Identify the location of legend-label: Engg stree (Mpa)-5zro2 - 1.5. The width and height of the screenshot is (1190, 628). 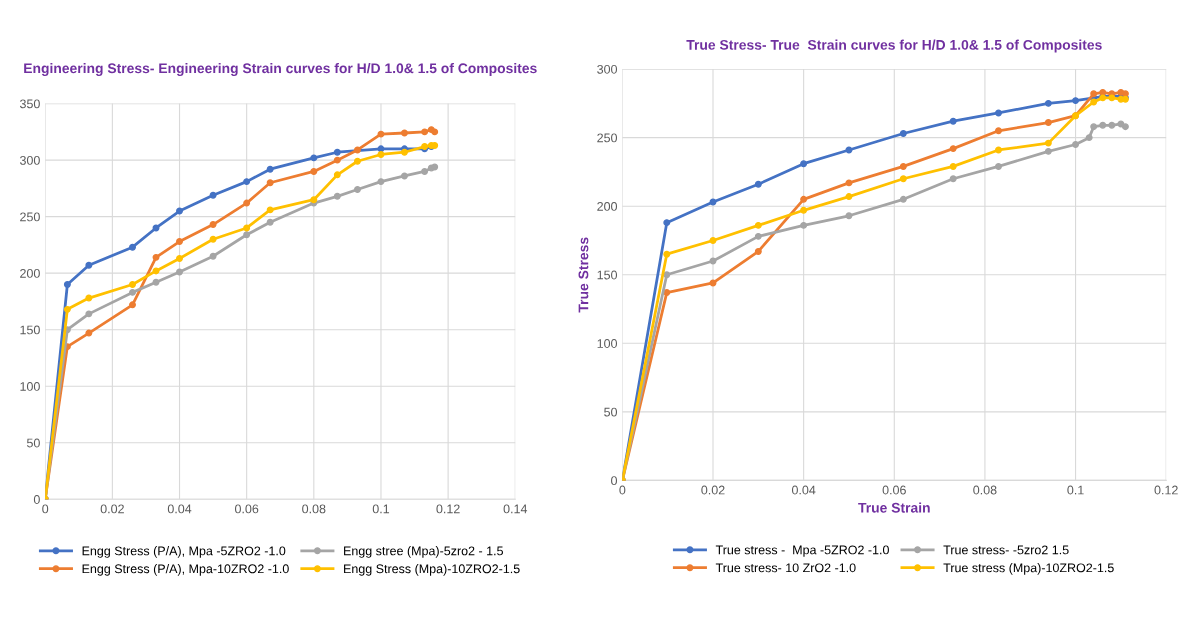
(423, 552).